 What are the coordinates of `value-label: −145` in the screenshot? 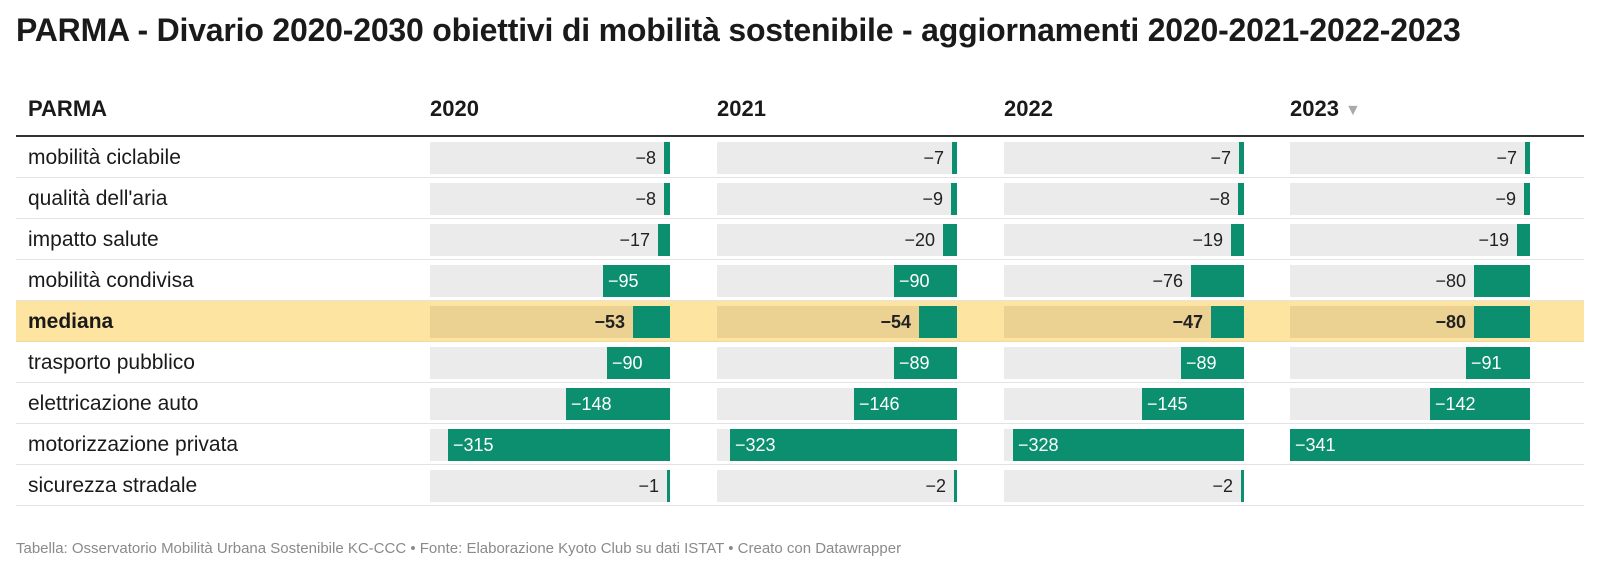 It's located at (1167, 404).